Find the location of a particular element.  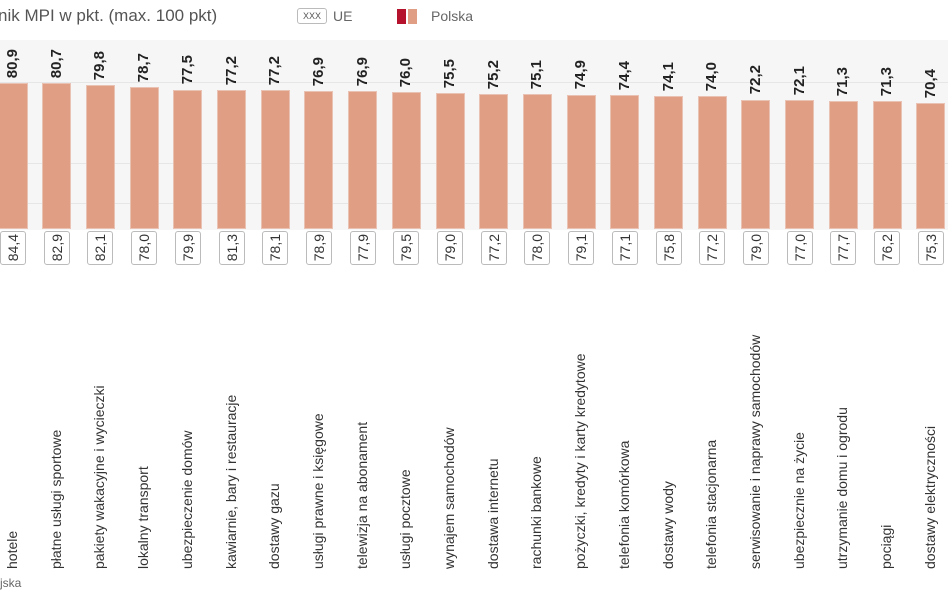

value-label-ue: 77,9 is located at coordinates (362, 248).